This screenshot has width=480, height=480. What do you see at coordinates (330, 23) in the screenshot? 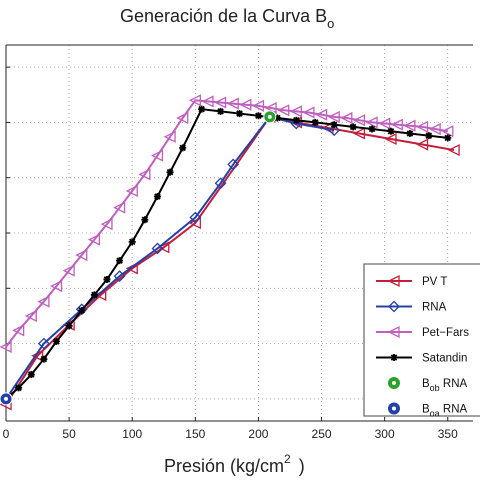
I see `chart-title-subscript: o` at bounding box center [330, 23].